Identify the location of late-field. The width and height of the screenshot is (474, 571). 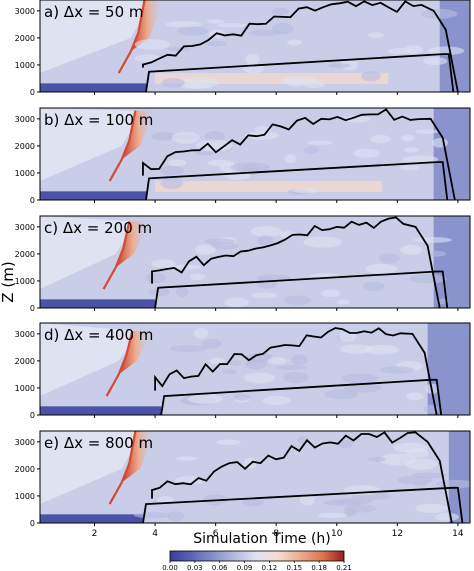
(451, 262).